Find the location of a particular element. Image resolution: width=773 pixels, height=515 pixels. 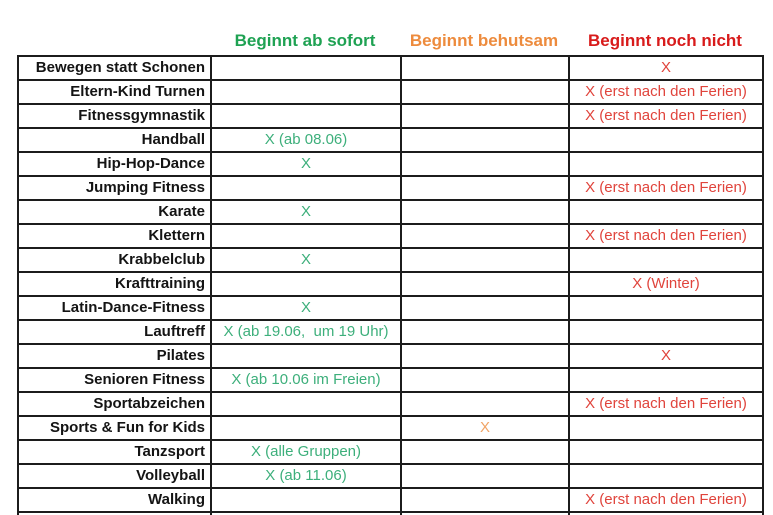

sport-name: Latin-Dance-Fitness is located at coordinates (114, 308).